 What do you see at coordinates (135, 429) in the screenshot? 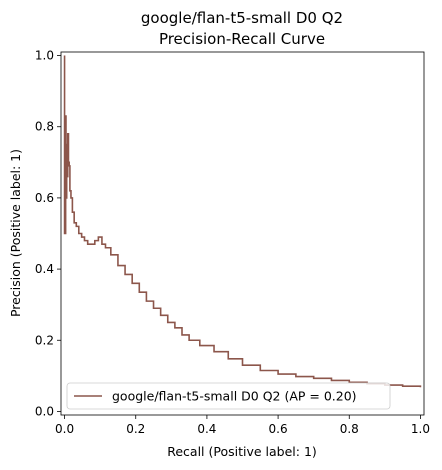
I see `x-tick-label: 0.2` at bounding box center [135, 429].